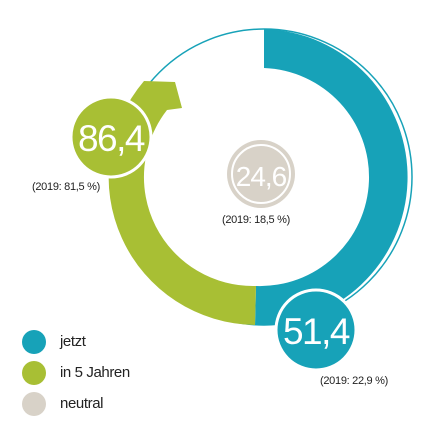  Describe the element at coordinates (95, 372) in the screenshot. I see `legend-label-in5: in 5 Jahren` at that location.